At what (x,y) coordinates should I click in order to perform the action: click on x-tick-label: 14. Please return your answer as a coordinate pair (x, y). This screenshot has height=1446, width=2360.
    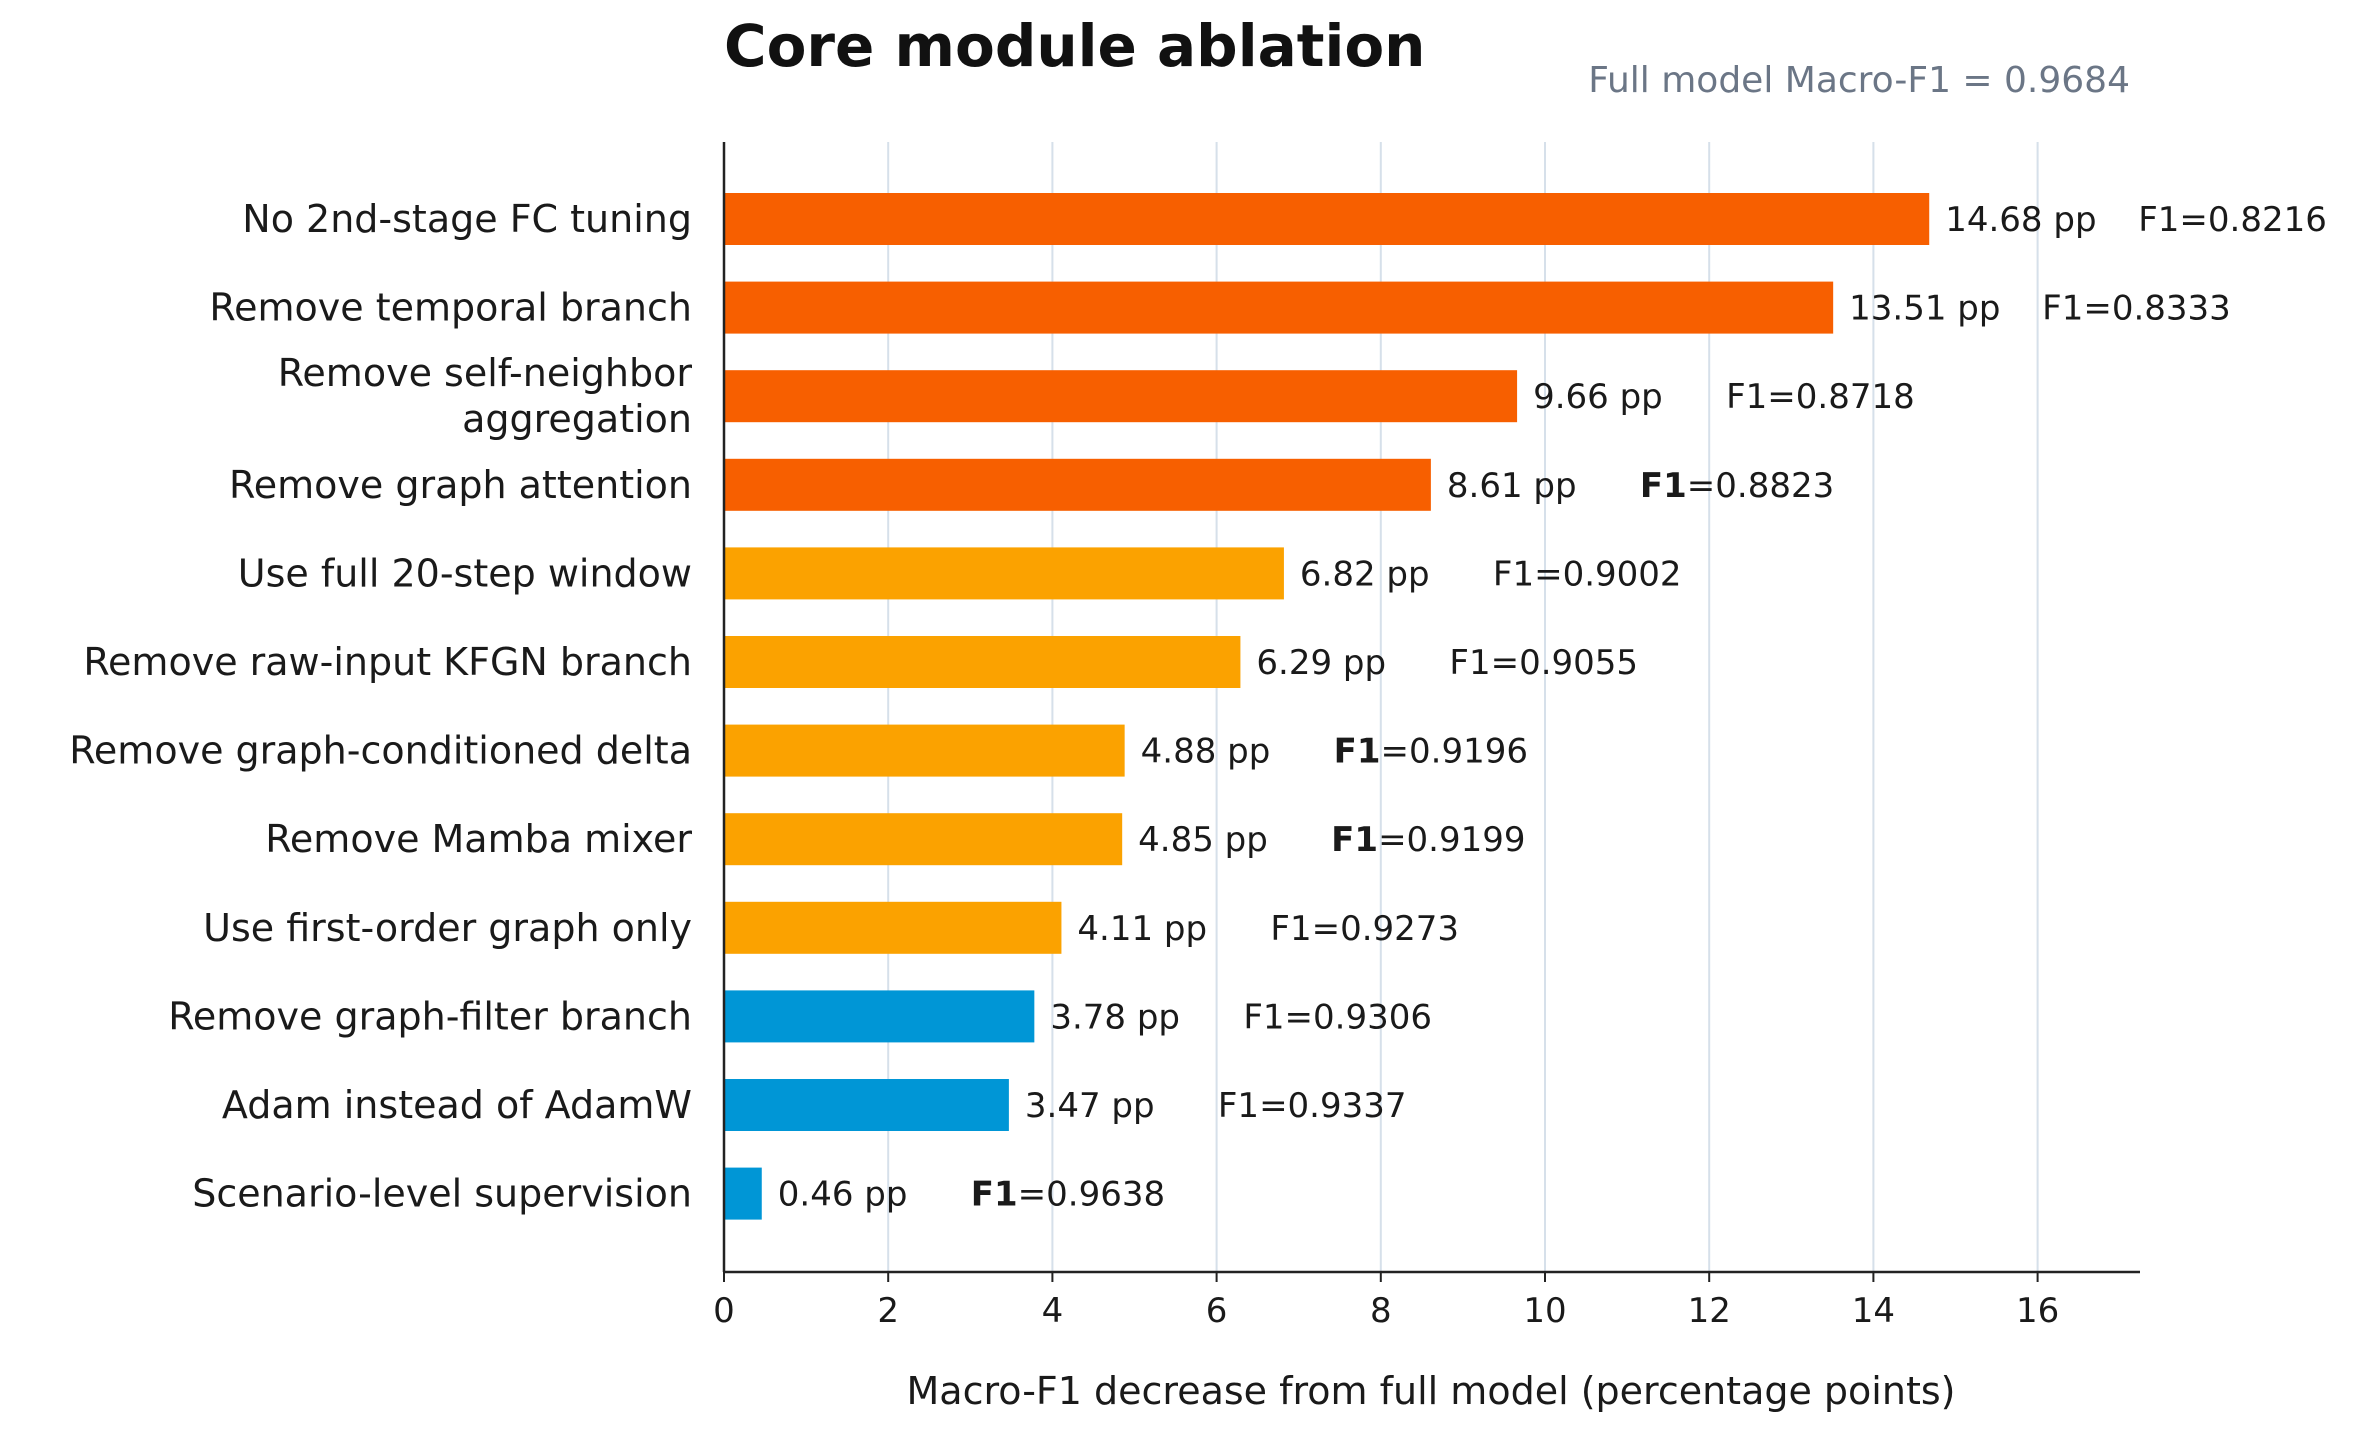
    Looking at the image, I should click on (1873, 1311).